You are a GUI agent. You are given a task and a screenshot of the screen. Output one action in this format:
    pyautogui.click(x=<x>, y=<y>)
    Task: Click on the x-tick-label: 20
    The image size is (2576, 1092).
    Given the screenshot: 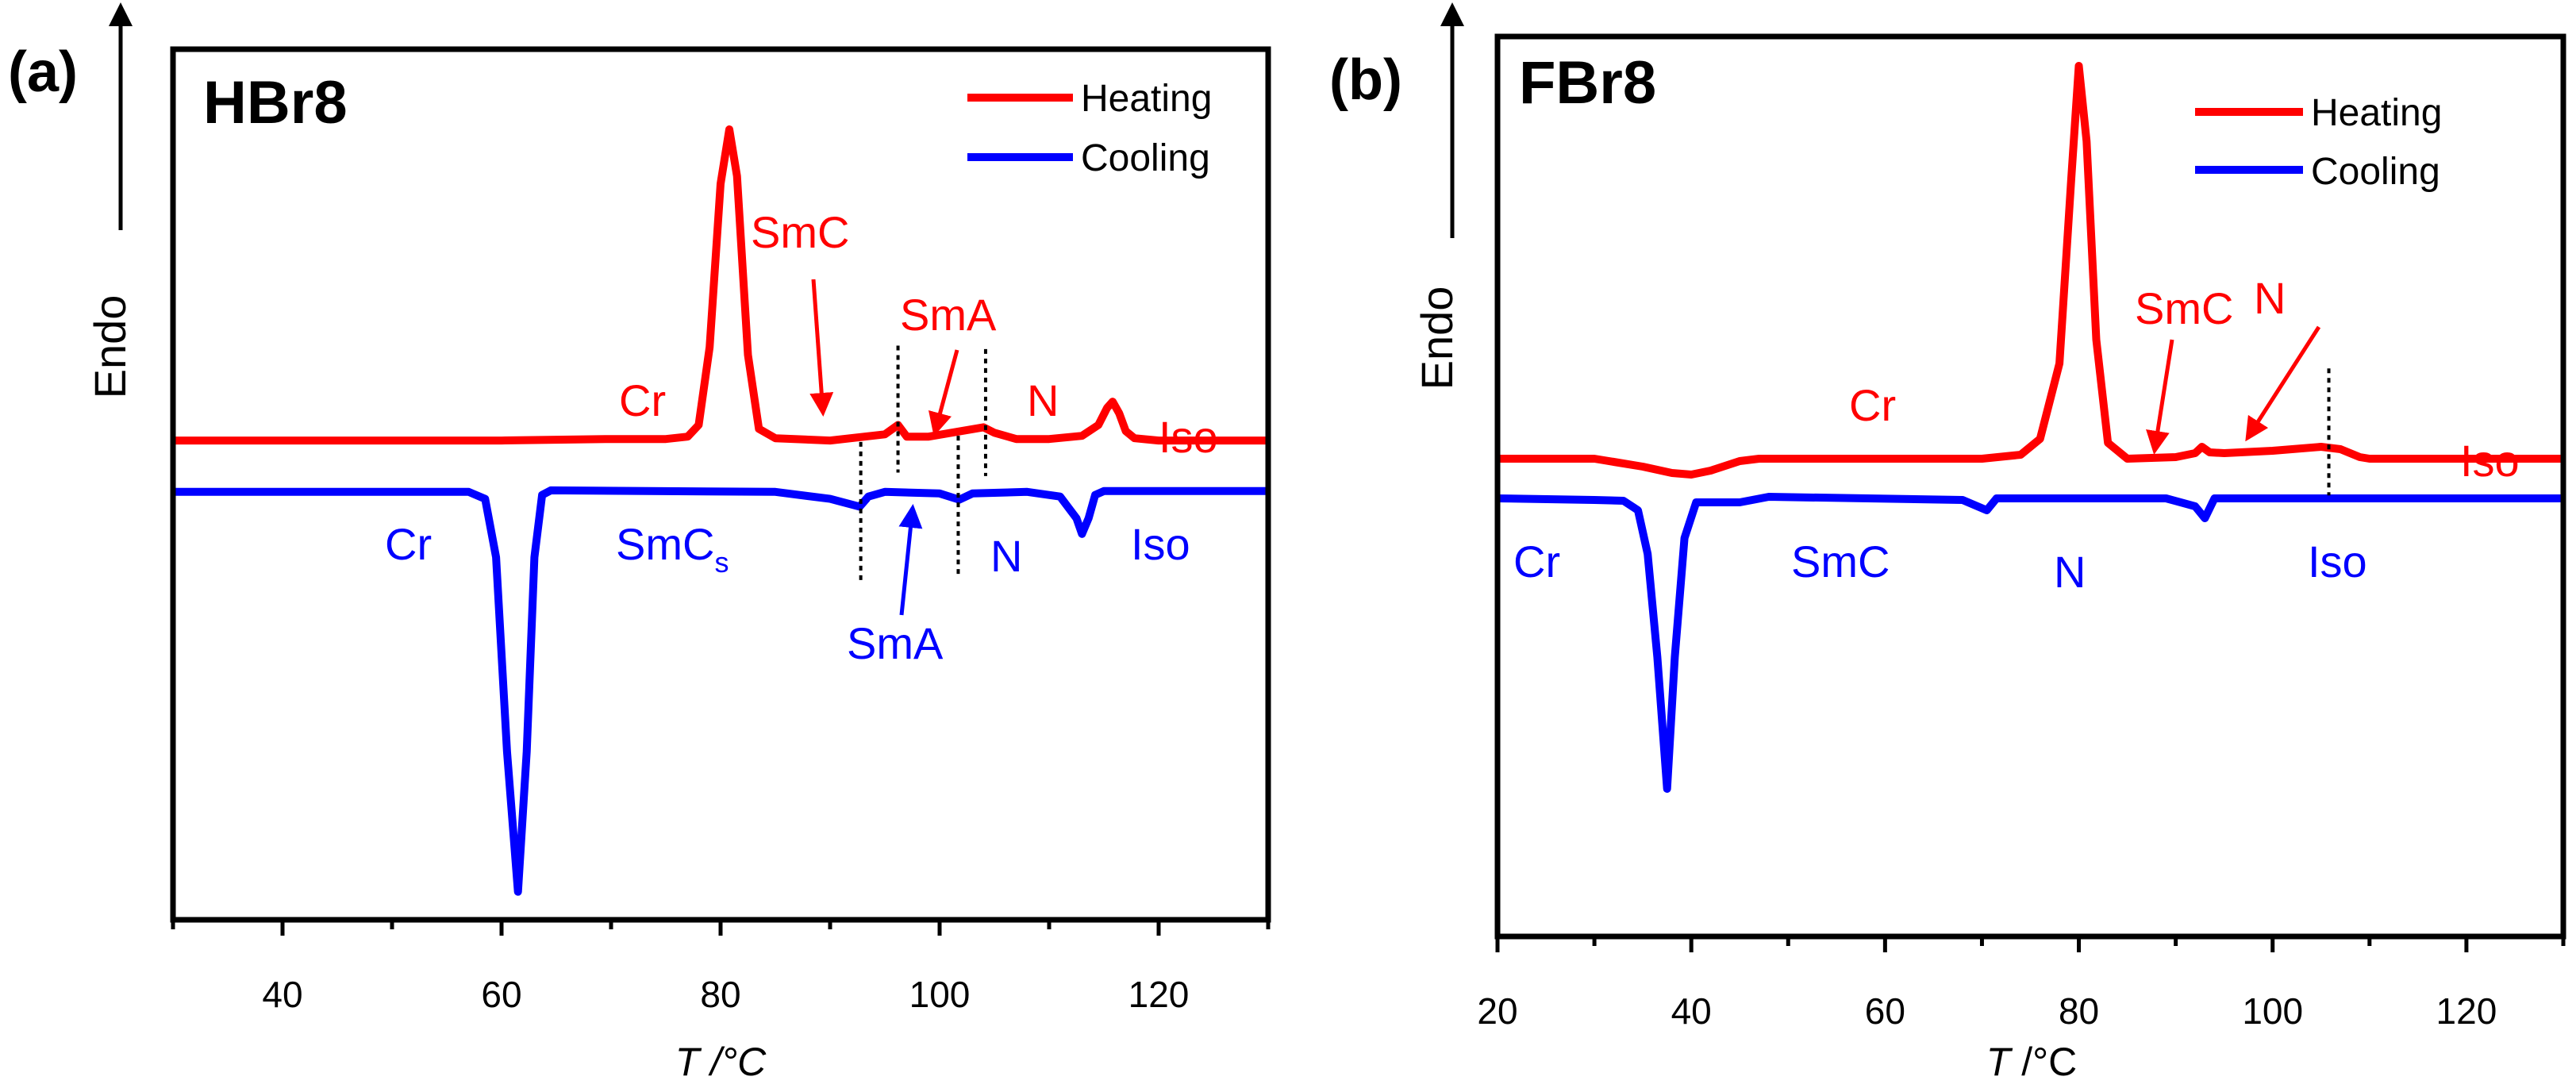 What is the action you would take?
    pyautogui.click(x=1497, y=1011)
    